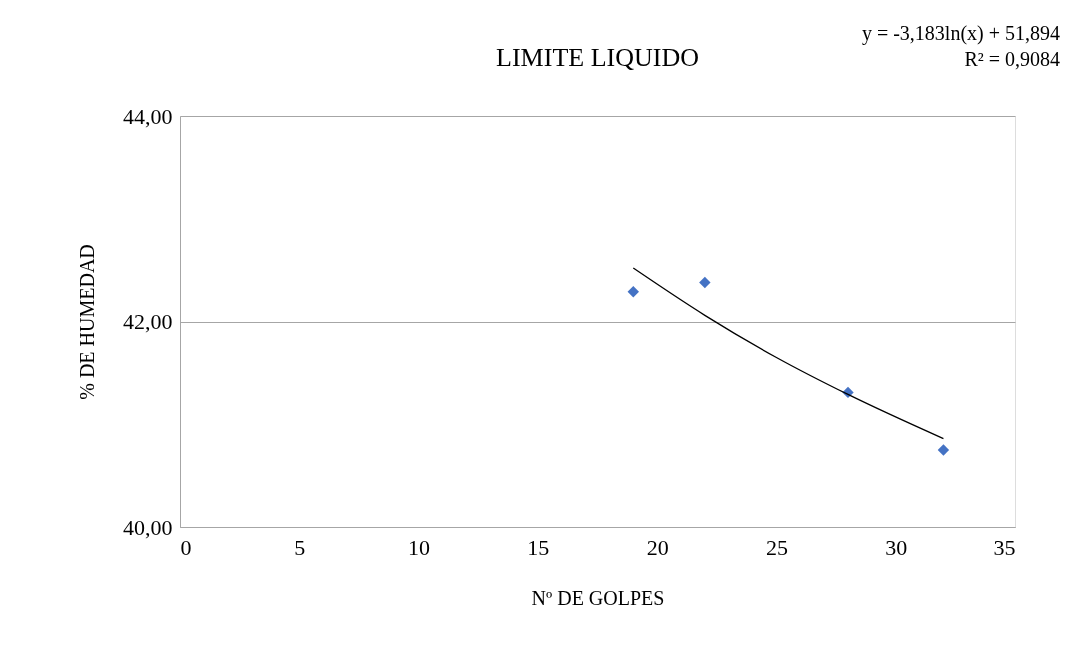  Describe the element at coordinates (1012, 59) in the screenshot. I see `text: R² = 0,9084` at that location.